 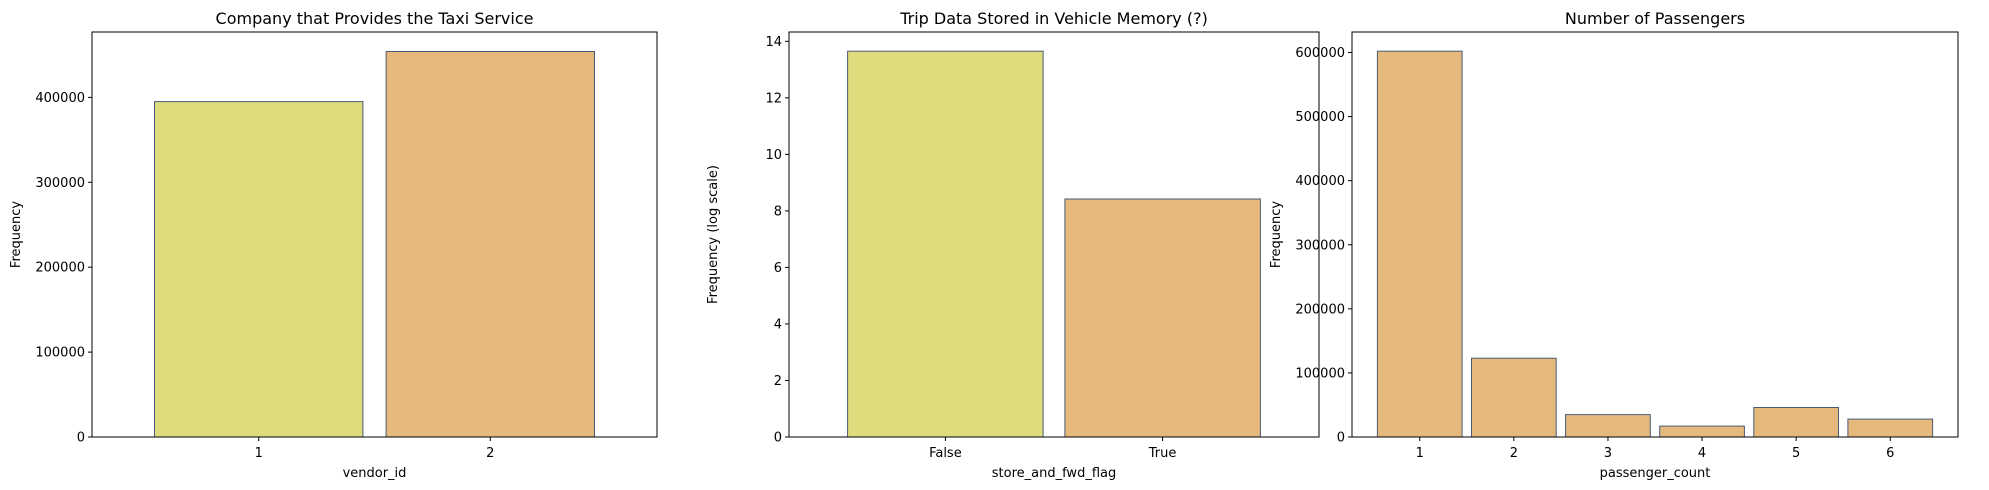 What do you see at coordinates (375, 473) in the screenshot?
I see `x-axis-label: vendor_id` at bounding box center [375, 473].